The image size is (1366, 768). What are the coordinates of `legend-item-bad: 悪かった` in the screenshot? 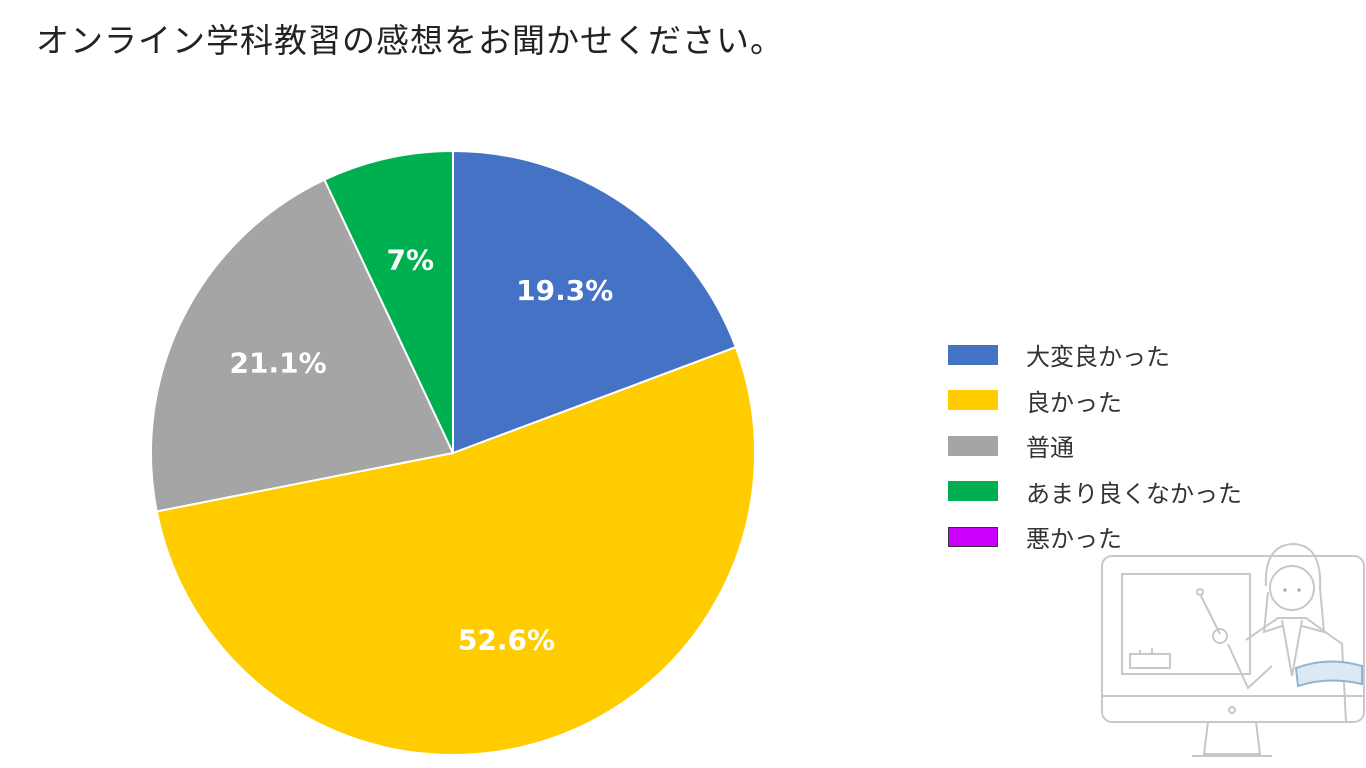 It's located at (1095, 537).